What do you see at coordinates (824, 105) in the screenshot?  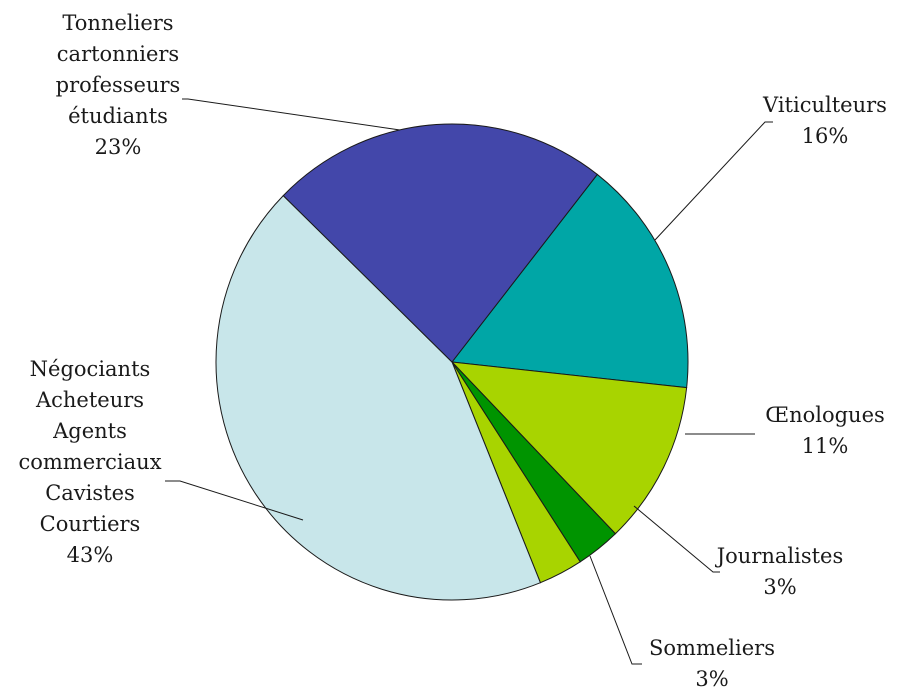 I see `slice-label-line: Viticulteurs` at bounding box center [824, 105].